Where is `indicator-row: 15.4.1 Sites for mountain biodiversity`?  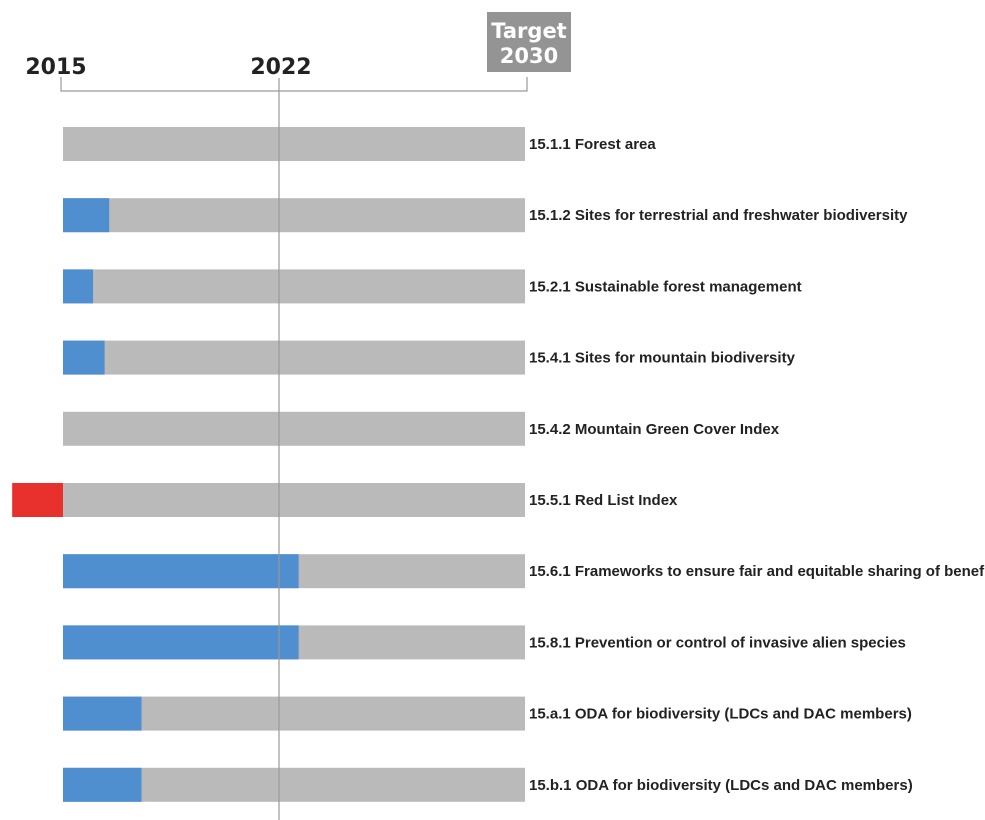 indicator-row: 15.4.1 Sites for mountain biodiversity is located at coordinates (429, 357).